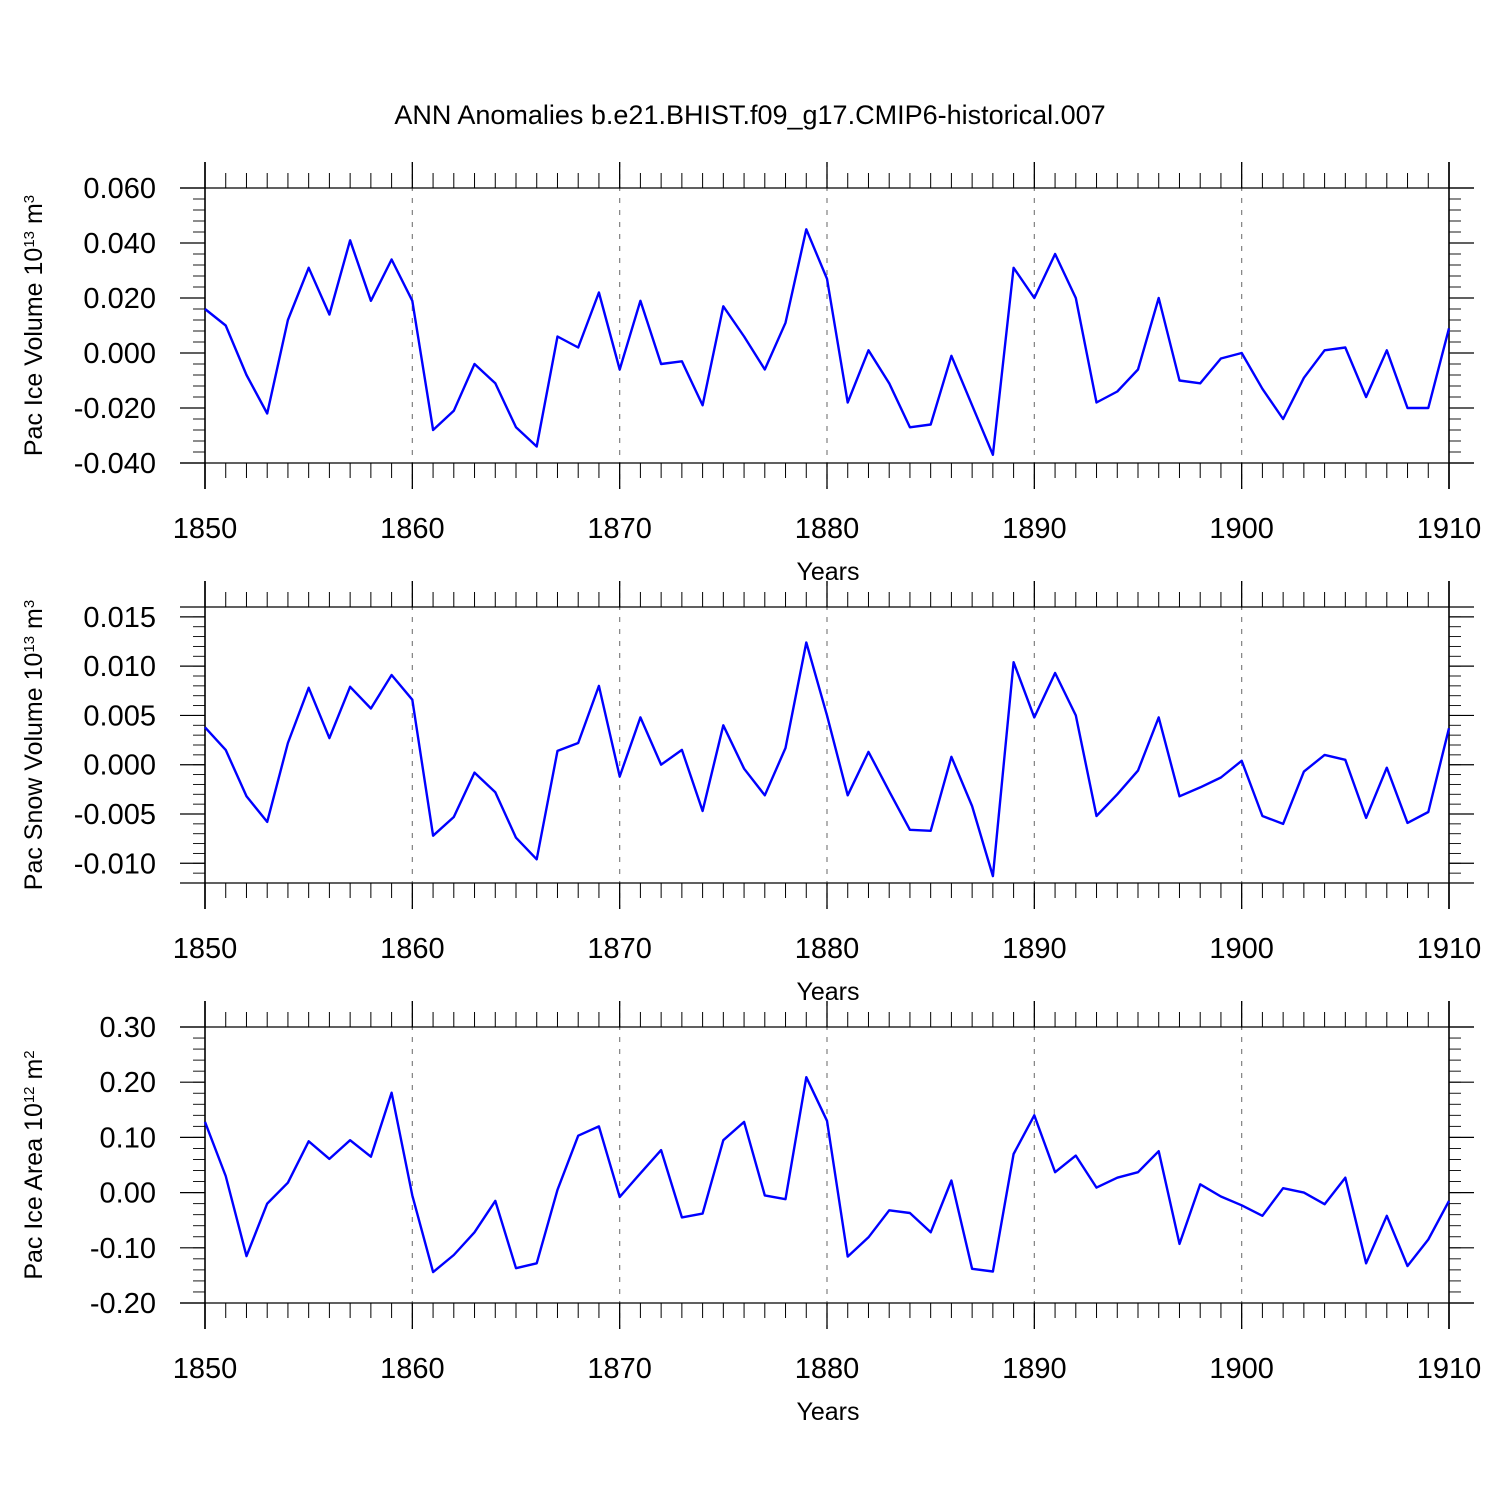 This screenshot has height=1500, width=1500. Describe the element at coordinates (128, 1194) in the screenshot. I see `y-tick-label: 0.00` at that location.